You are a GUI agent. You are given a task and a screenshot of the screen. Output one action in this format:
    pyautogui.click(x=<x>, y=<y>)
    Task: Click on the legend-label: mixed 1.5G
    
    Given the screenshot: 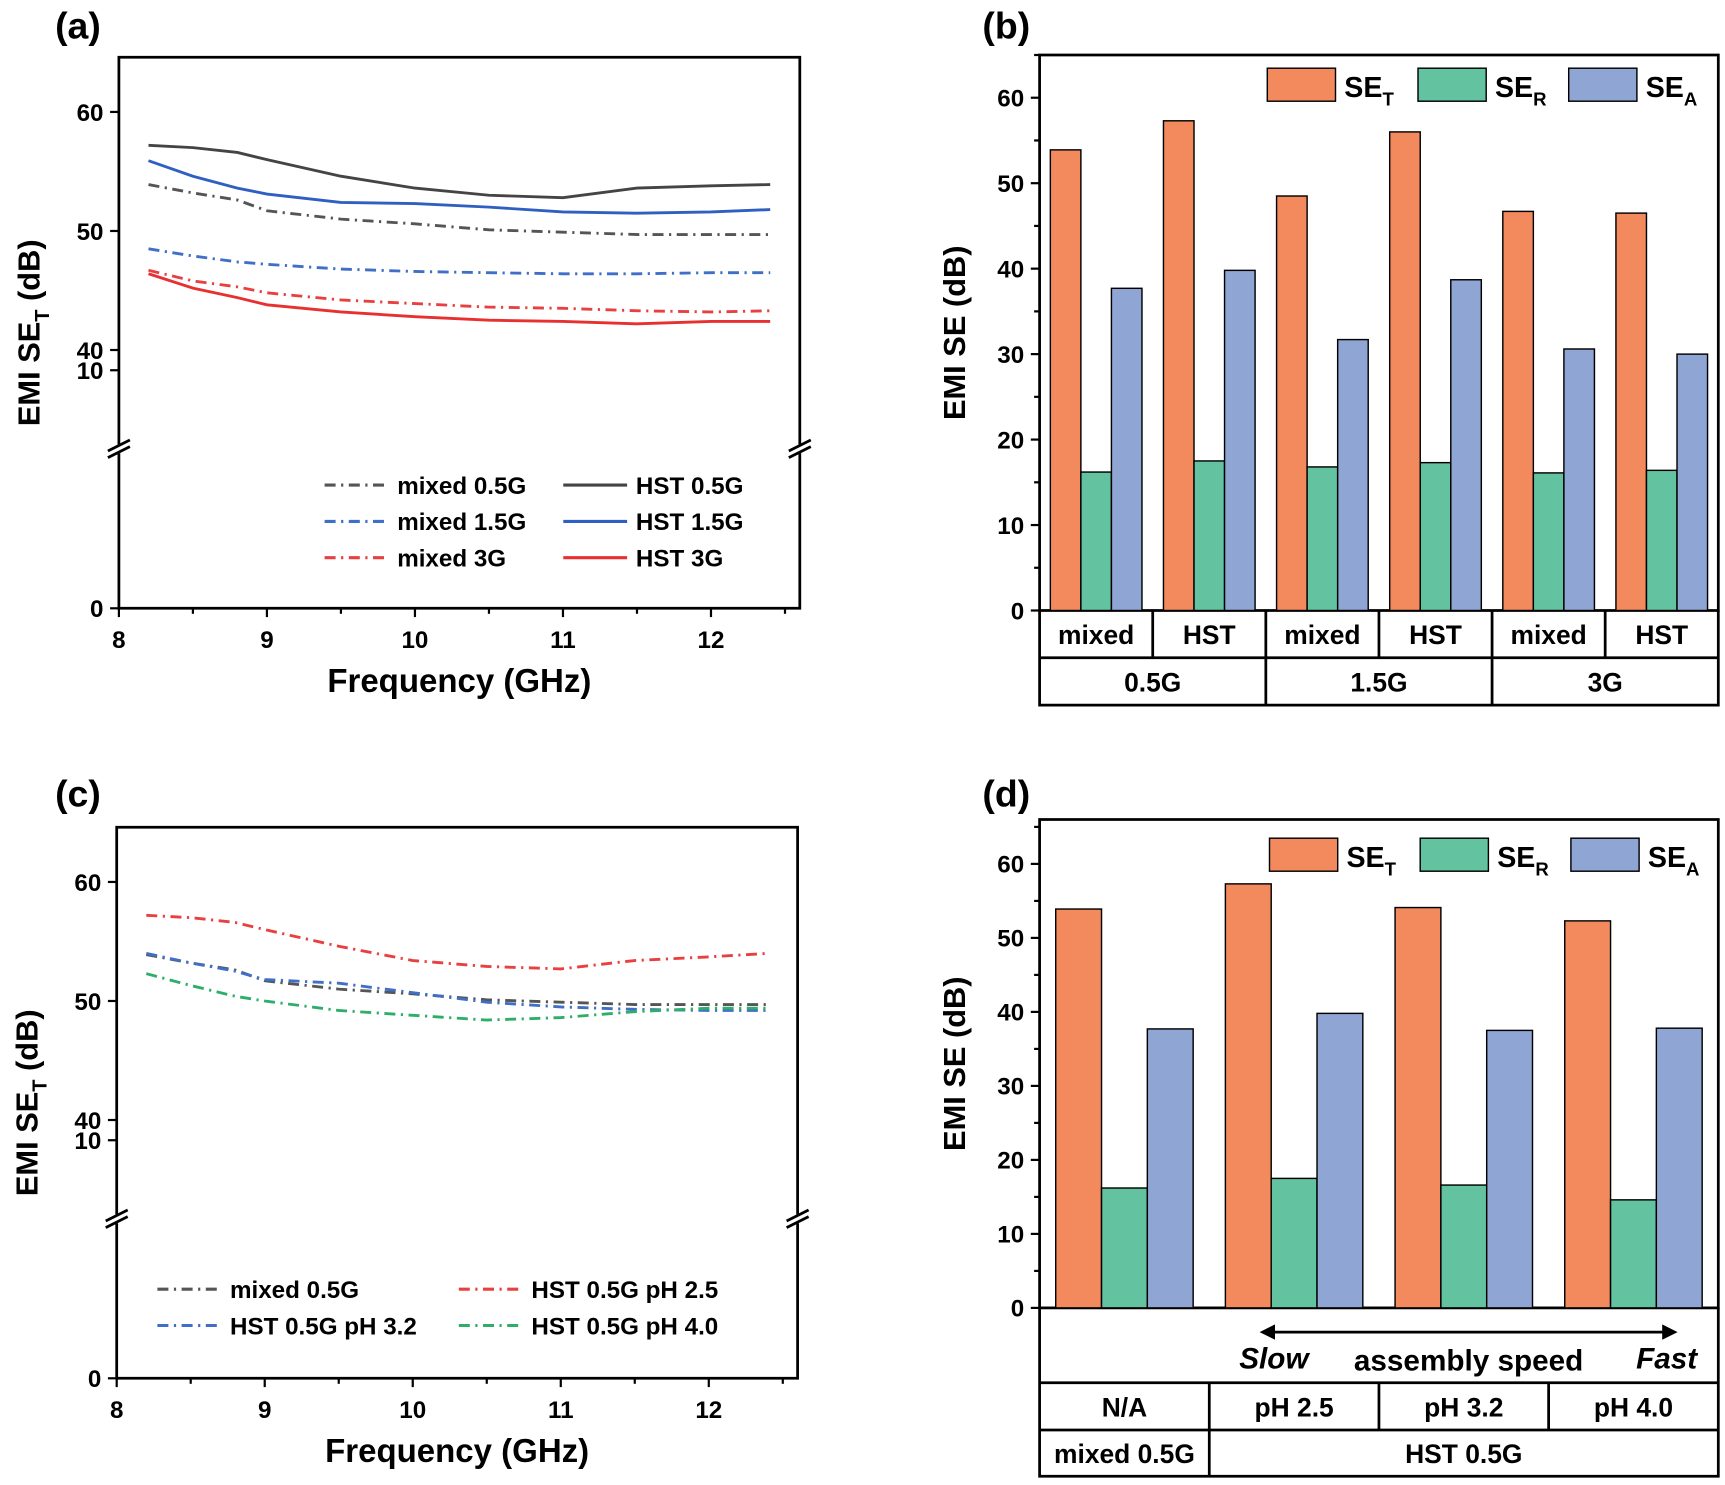 What is the action you would take?
    pyautogui.click(x=461, y=522)
    